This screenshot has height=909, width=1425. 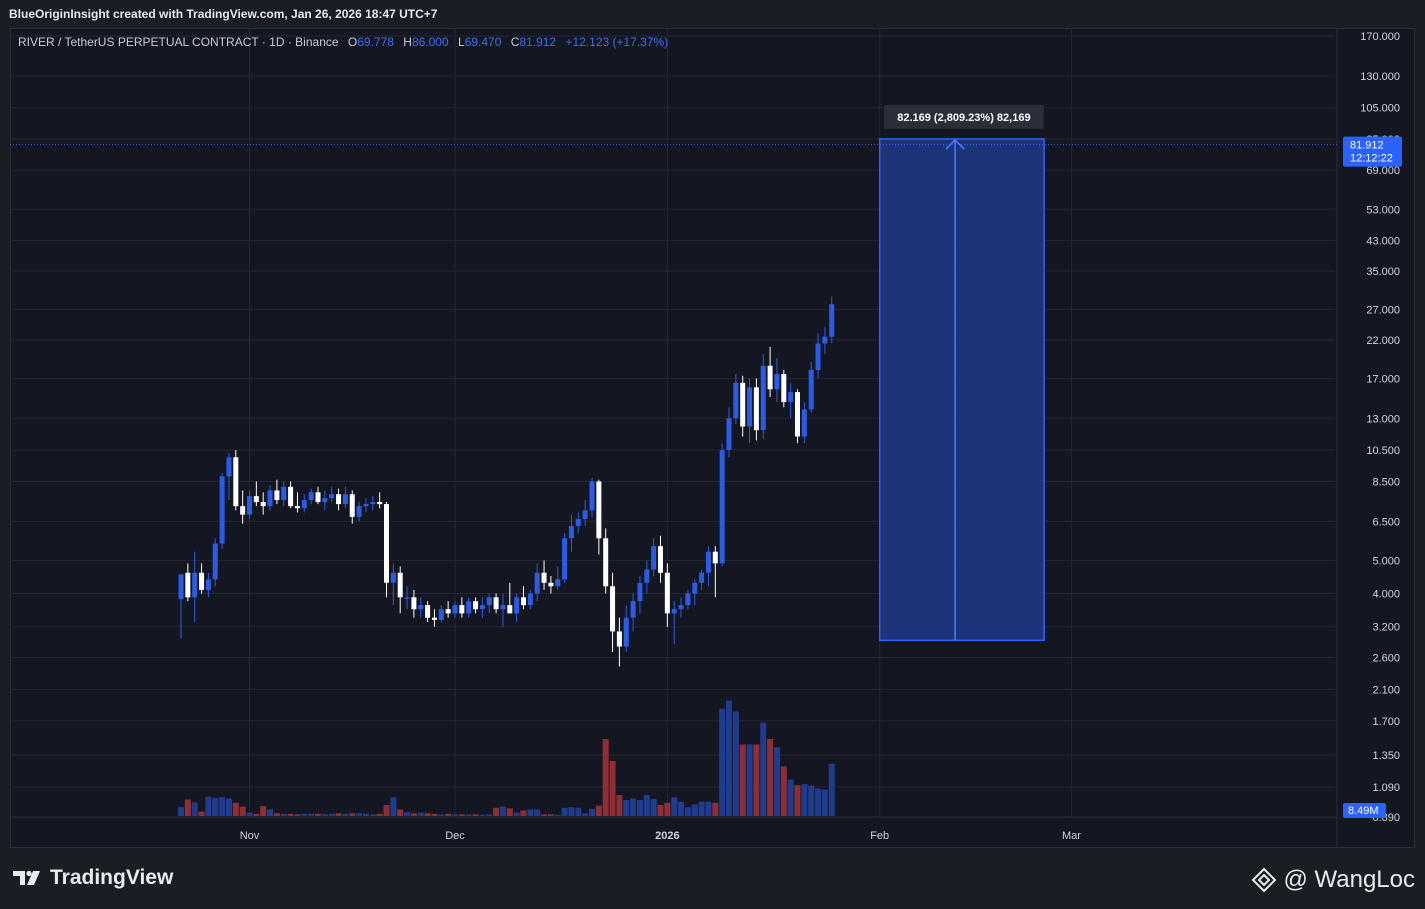 I want to click on price-range-box, so click(x=961, y=390).